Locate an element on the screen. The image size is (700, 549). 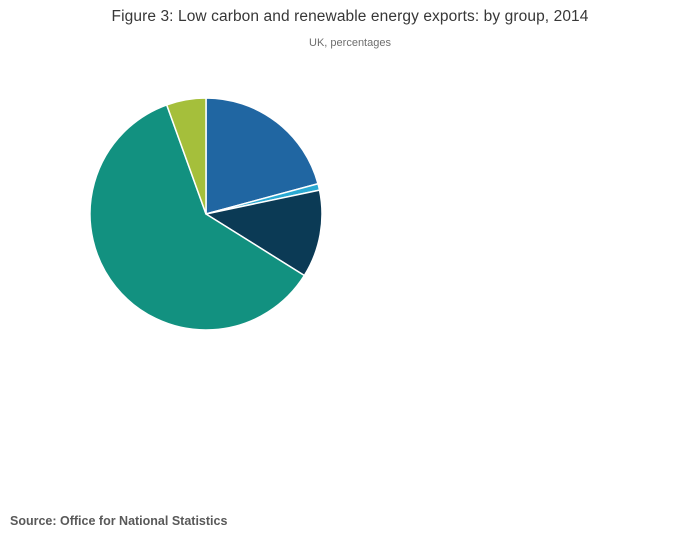
source-text: Source: Office for National Statistics is located at coordinates (119, 521).